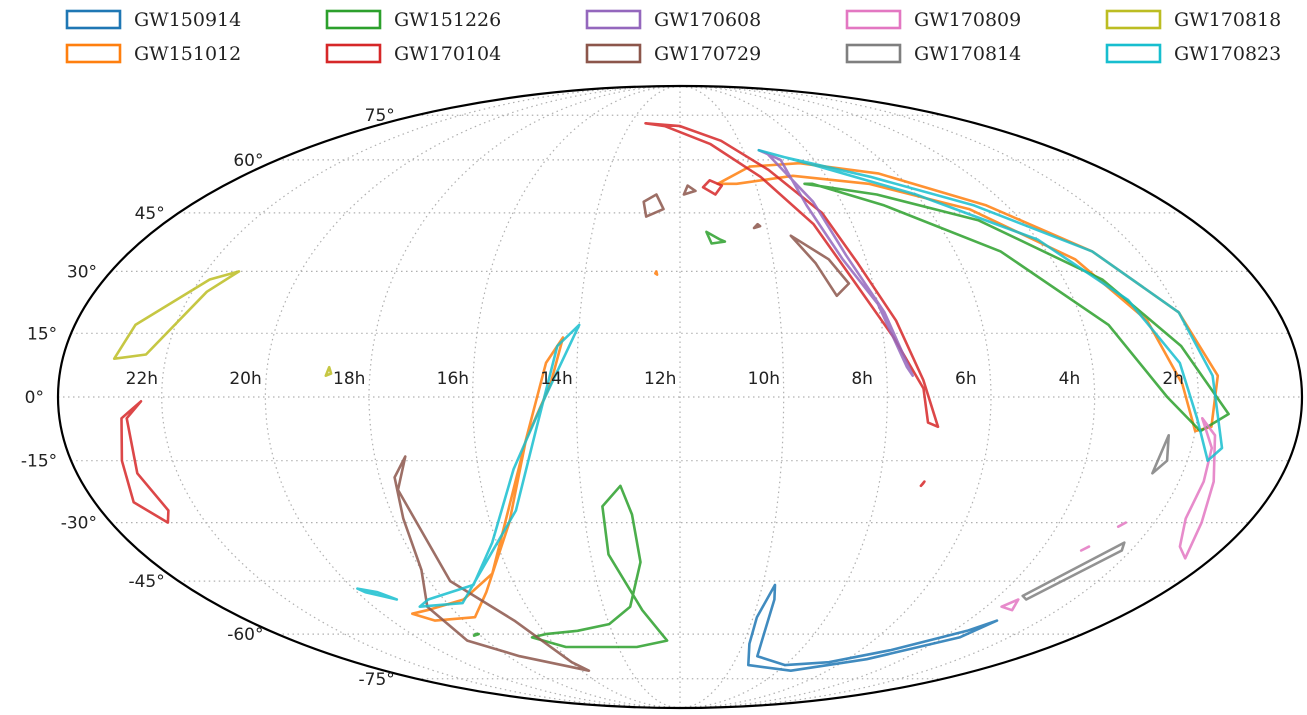 This screenshot has height=715, width=1307. What do you see at coordinates (862, 379) in the screenshot?
I see `ra-tick-label: 8h` at bounding box center [862, 379].